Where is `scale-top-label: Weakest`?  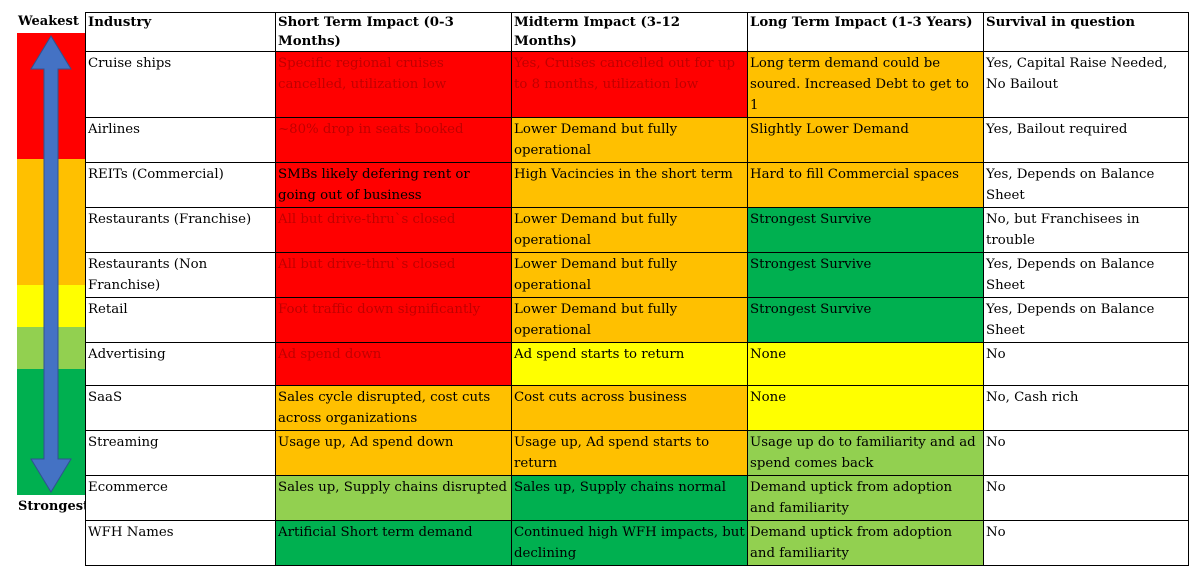 scale-top-label: Weakest is located at coordinates (48, 21).